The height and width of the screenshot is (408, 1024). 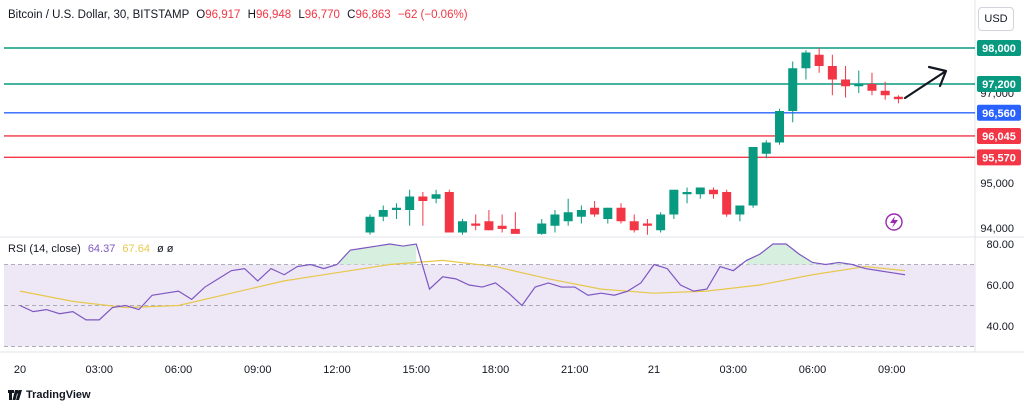 I want to click on time-tick-label: 21, so click(x=654, y=370).